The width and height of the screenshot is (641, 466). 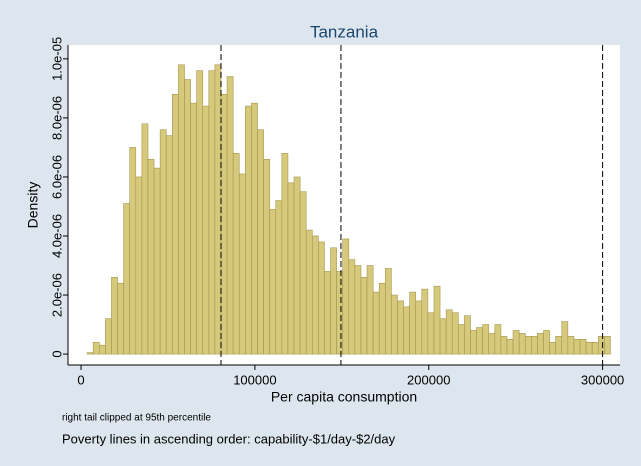 What do you see at coordinates (136, 418) in the screenshot?
I see `note: right tail clipped at 95th percentile` at bounding box center [136, 418].